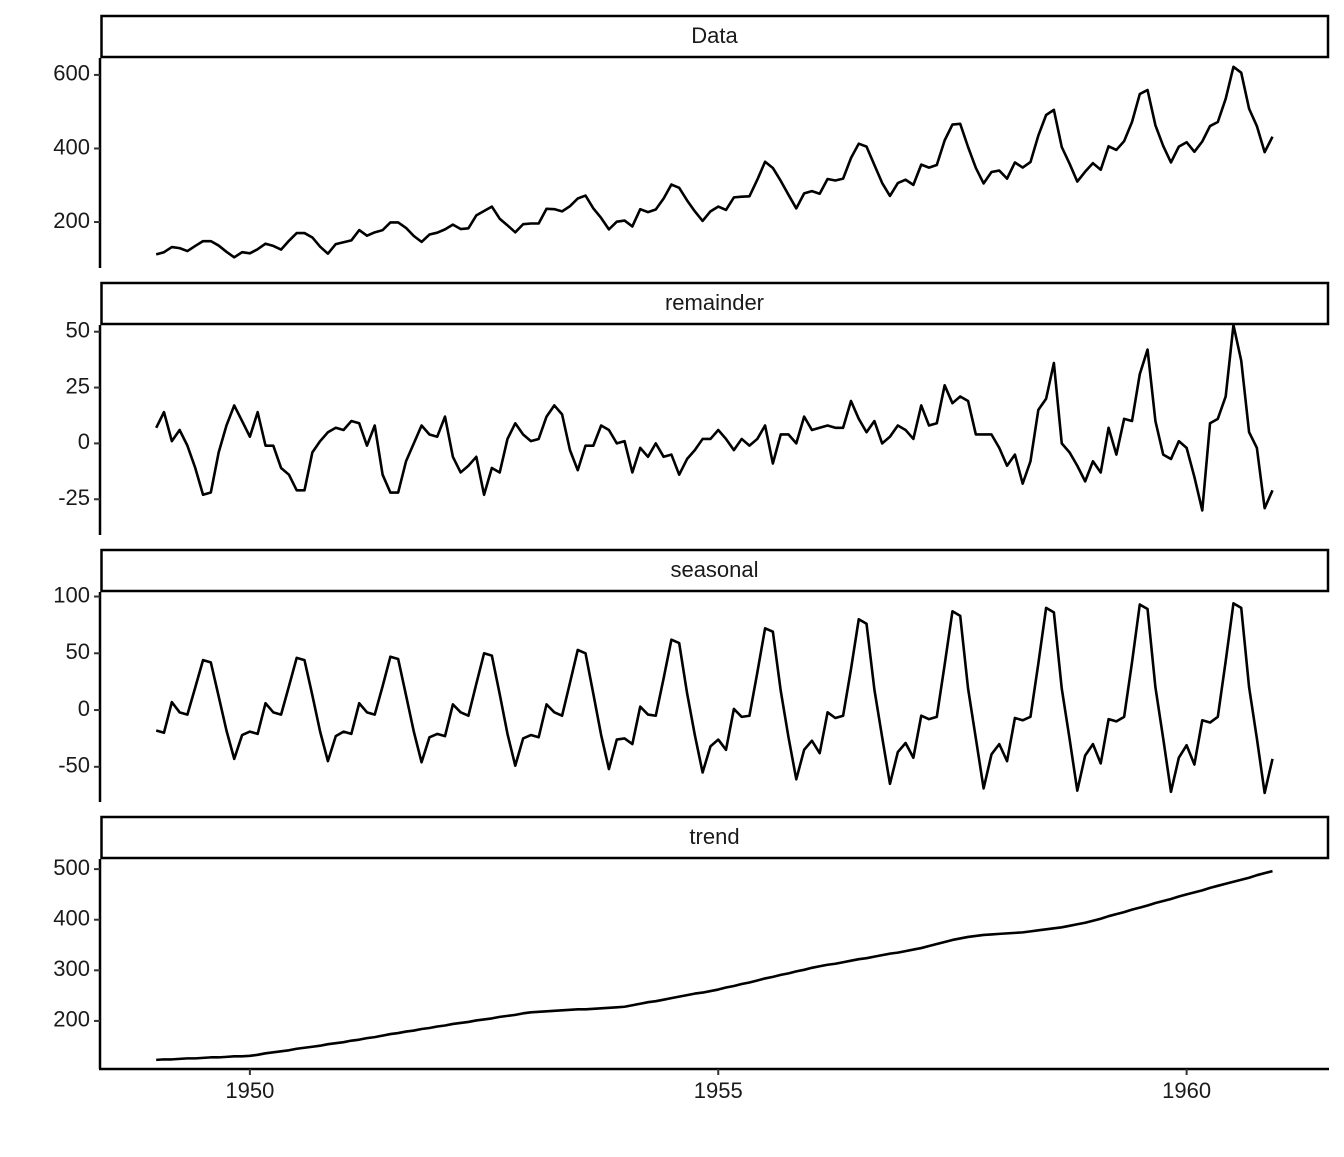 Image resolution: width=1344 pixels, height=1157 pixels. I want to click on y-tick-label: -25, so click(74, 497).